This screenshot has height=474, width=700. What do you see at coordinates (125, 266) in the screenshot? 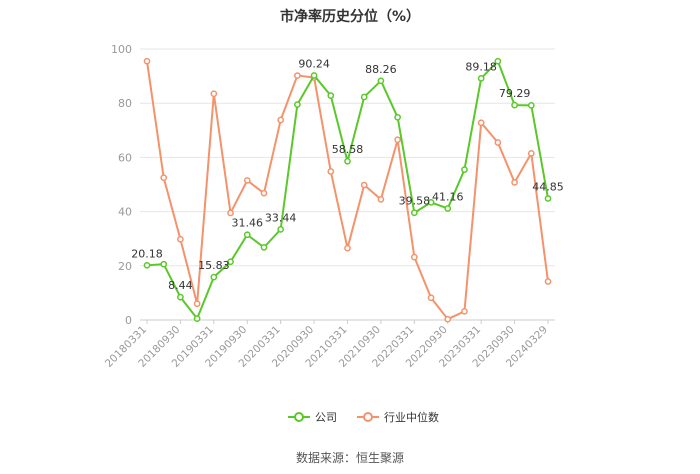
I see `y-tick-label: 20` at bounding box center [125, 266].